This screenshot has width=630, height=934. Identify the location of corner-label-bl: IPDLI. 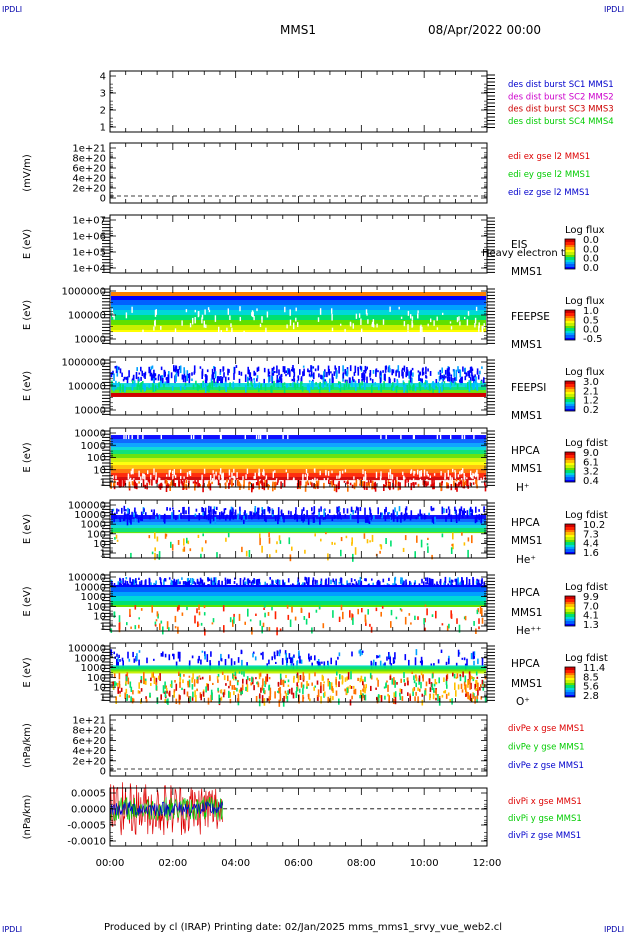
(12, 929).